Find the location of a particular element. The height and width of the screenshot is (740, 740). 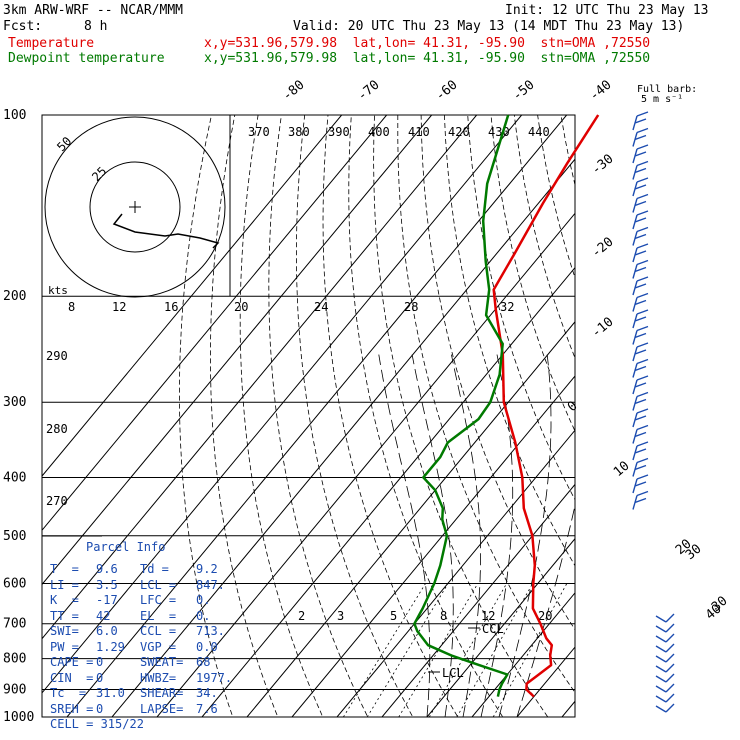

mixing-ratio-label: 5 is located at coordinates (393, 616).